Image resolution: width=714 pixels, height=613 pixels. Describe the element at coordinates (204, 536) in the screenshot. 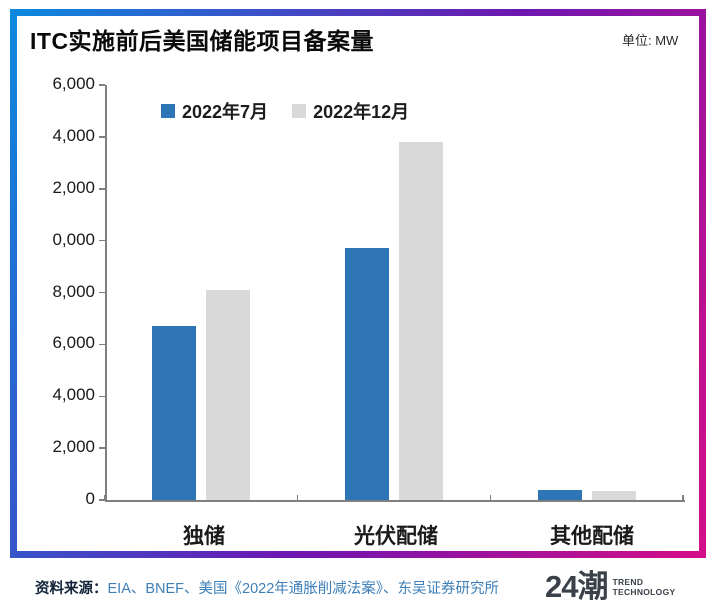

I see `x-category-label: 独储` at that location.